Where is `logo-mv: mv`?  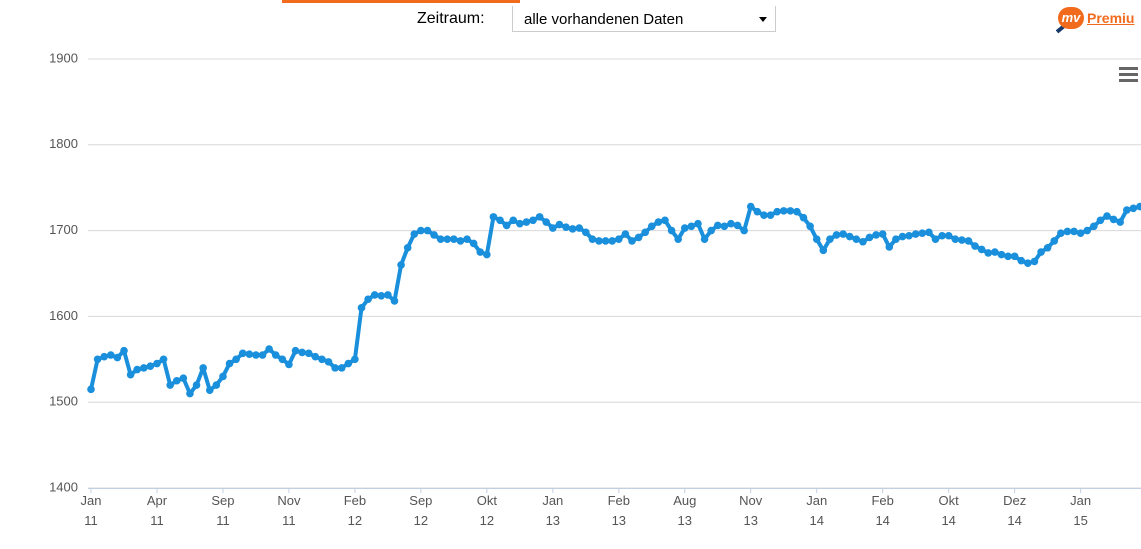 logo-mv: mv is located at coordinates (1071, 18).